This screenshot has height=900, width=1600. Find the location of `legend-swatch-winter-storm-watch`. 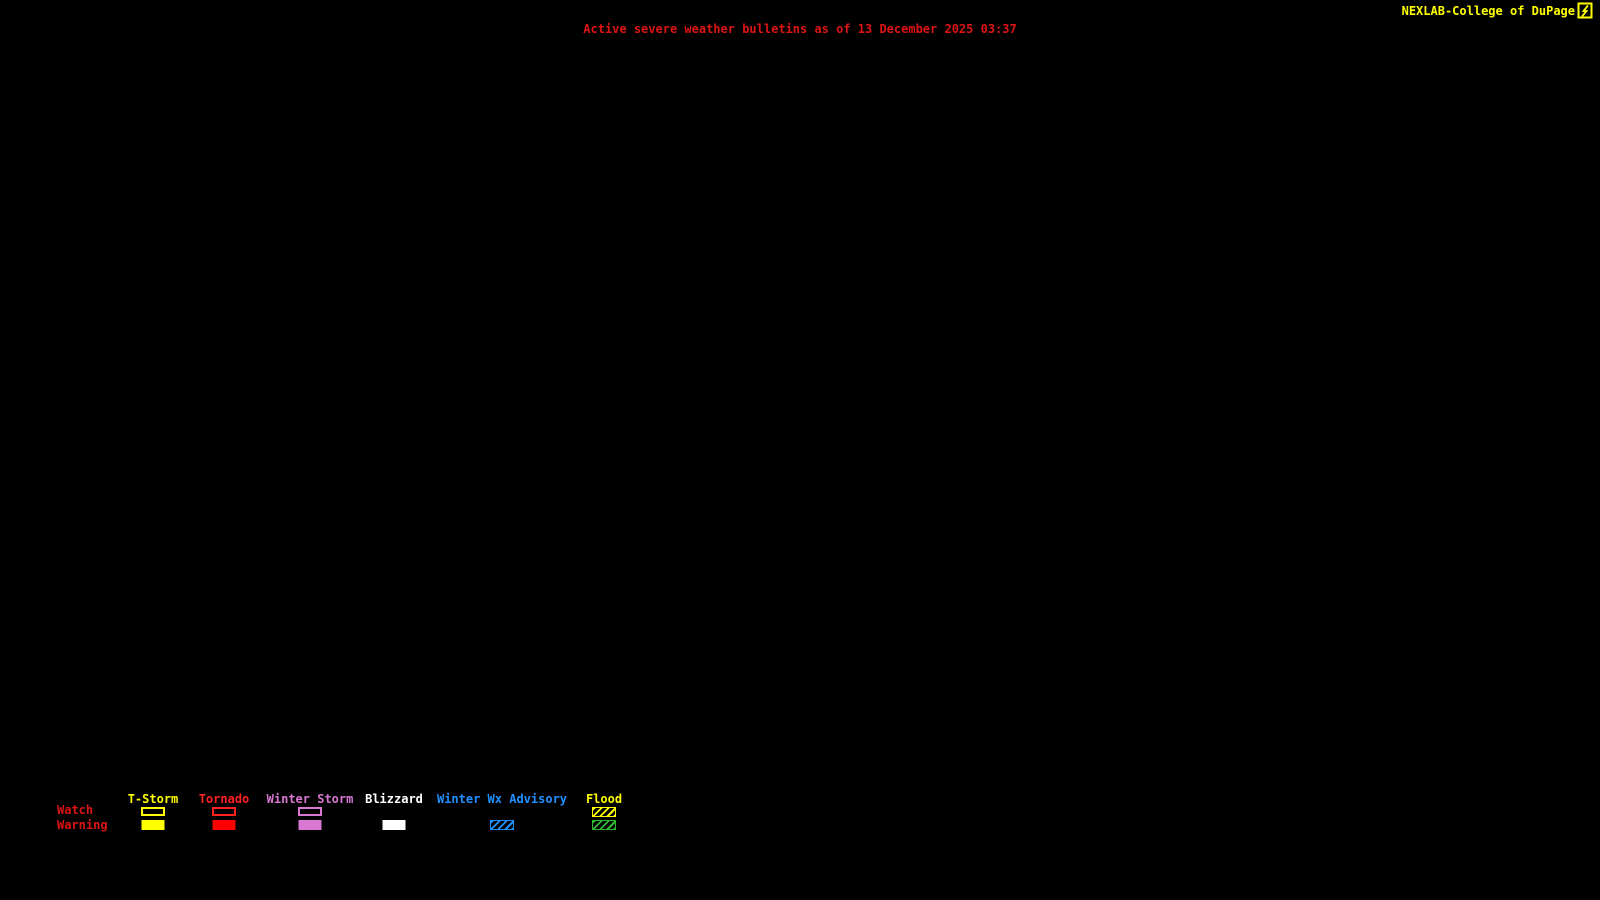

legend-swatch-winter-storm-watch is located at coordinates (310, 811).